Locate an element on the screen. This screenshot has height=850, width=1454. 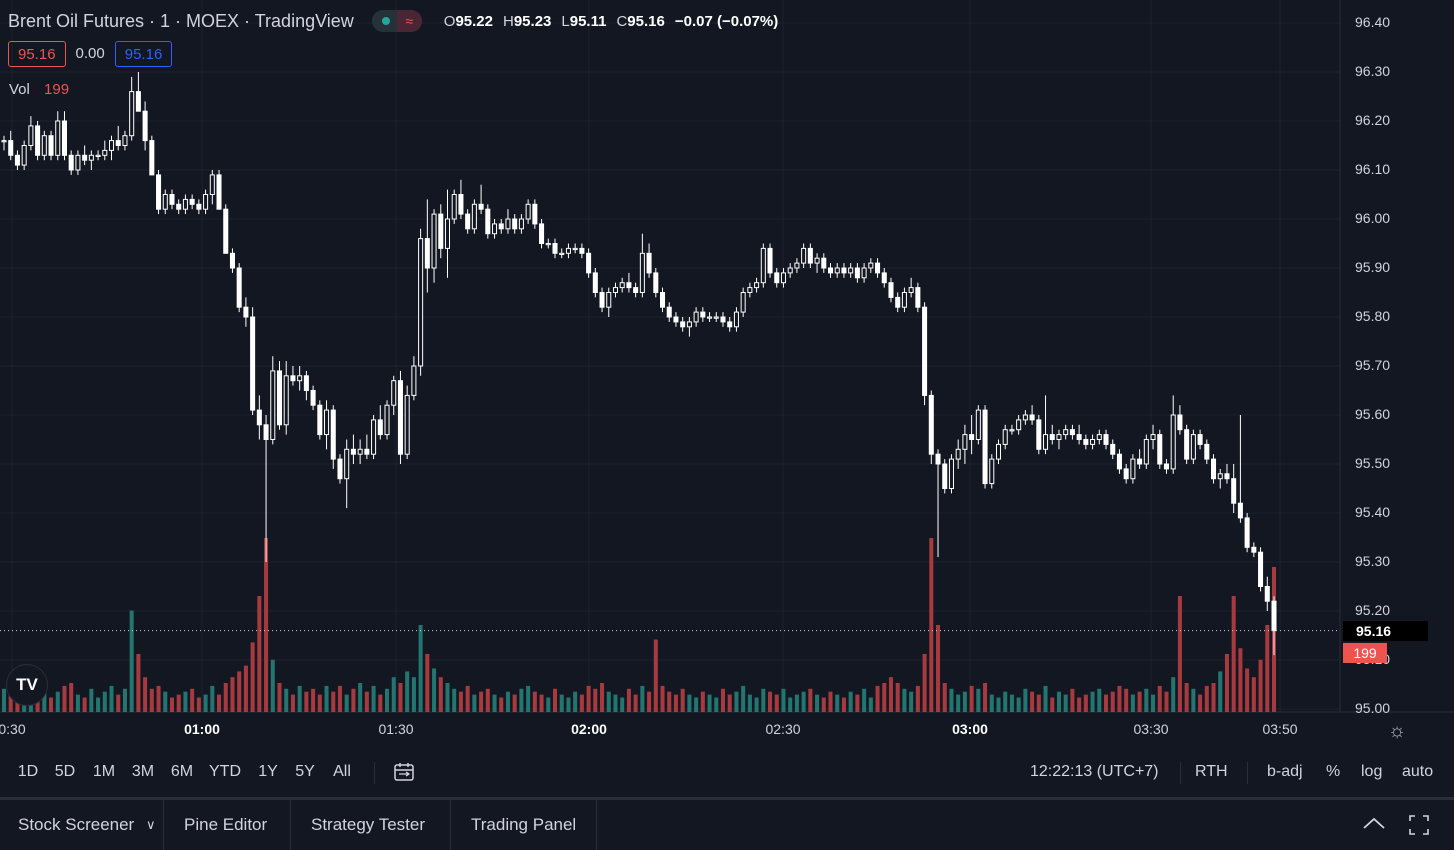
percent-toggle: % is located at coordinates (1333, 771).